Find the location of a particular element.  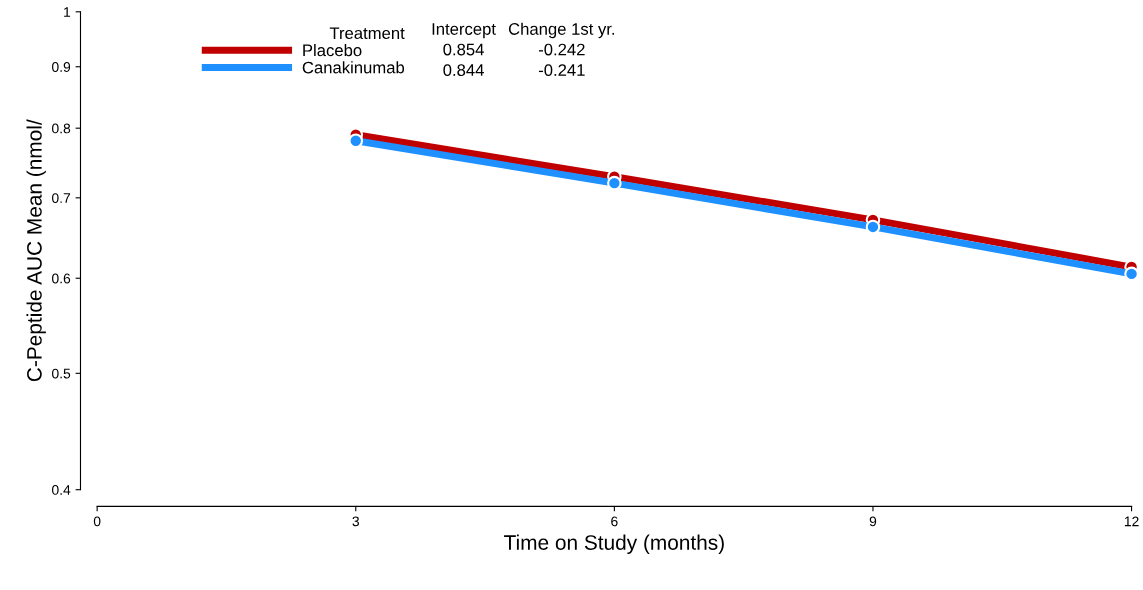

legend-title: Treatment is located at coordinates (367, 33).